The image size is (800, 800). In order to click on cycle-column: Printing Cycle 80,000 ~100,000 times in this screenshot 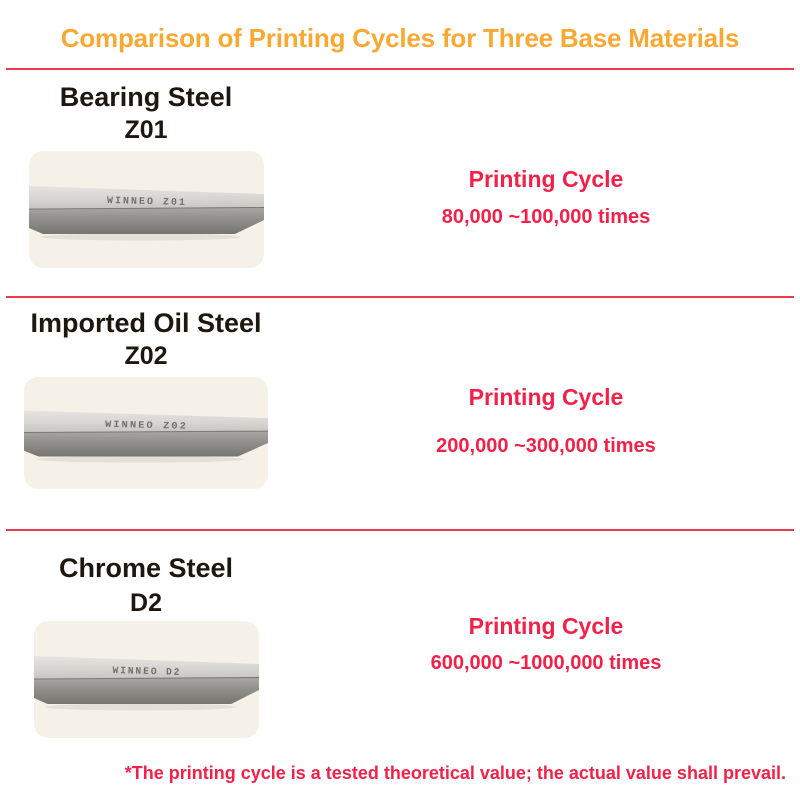, I will do `click(546, 149)`.